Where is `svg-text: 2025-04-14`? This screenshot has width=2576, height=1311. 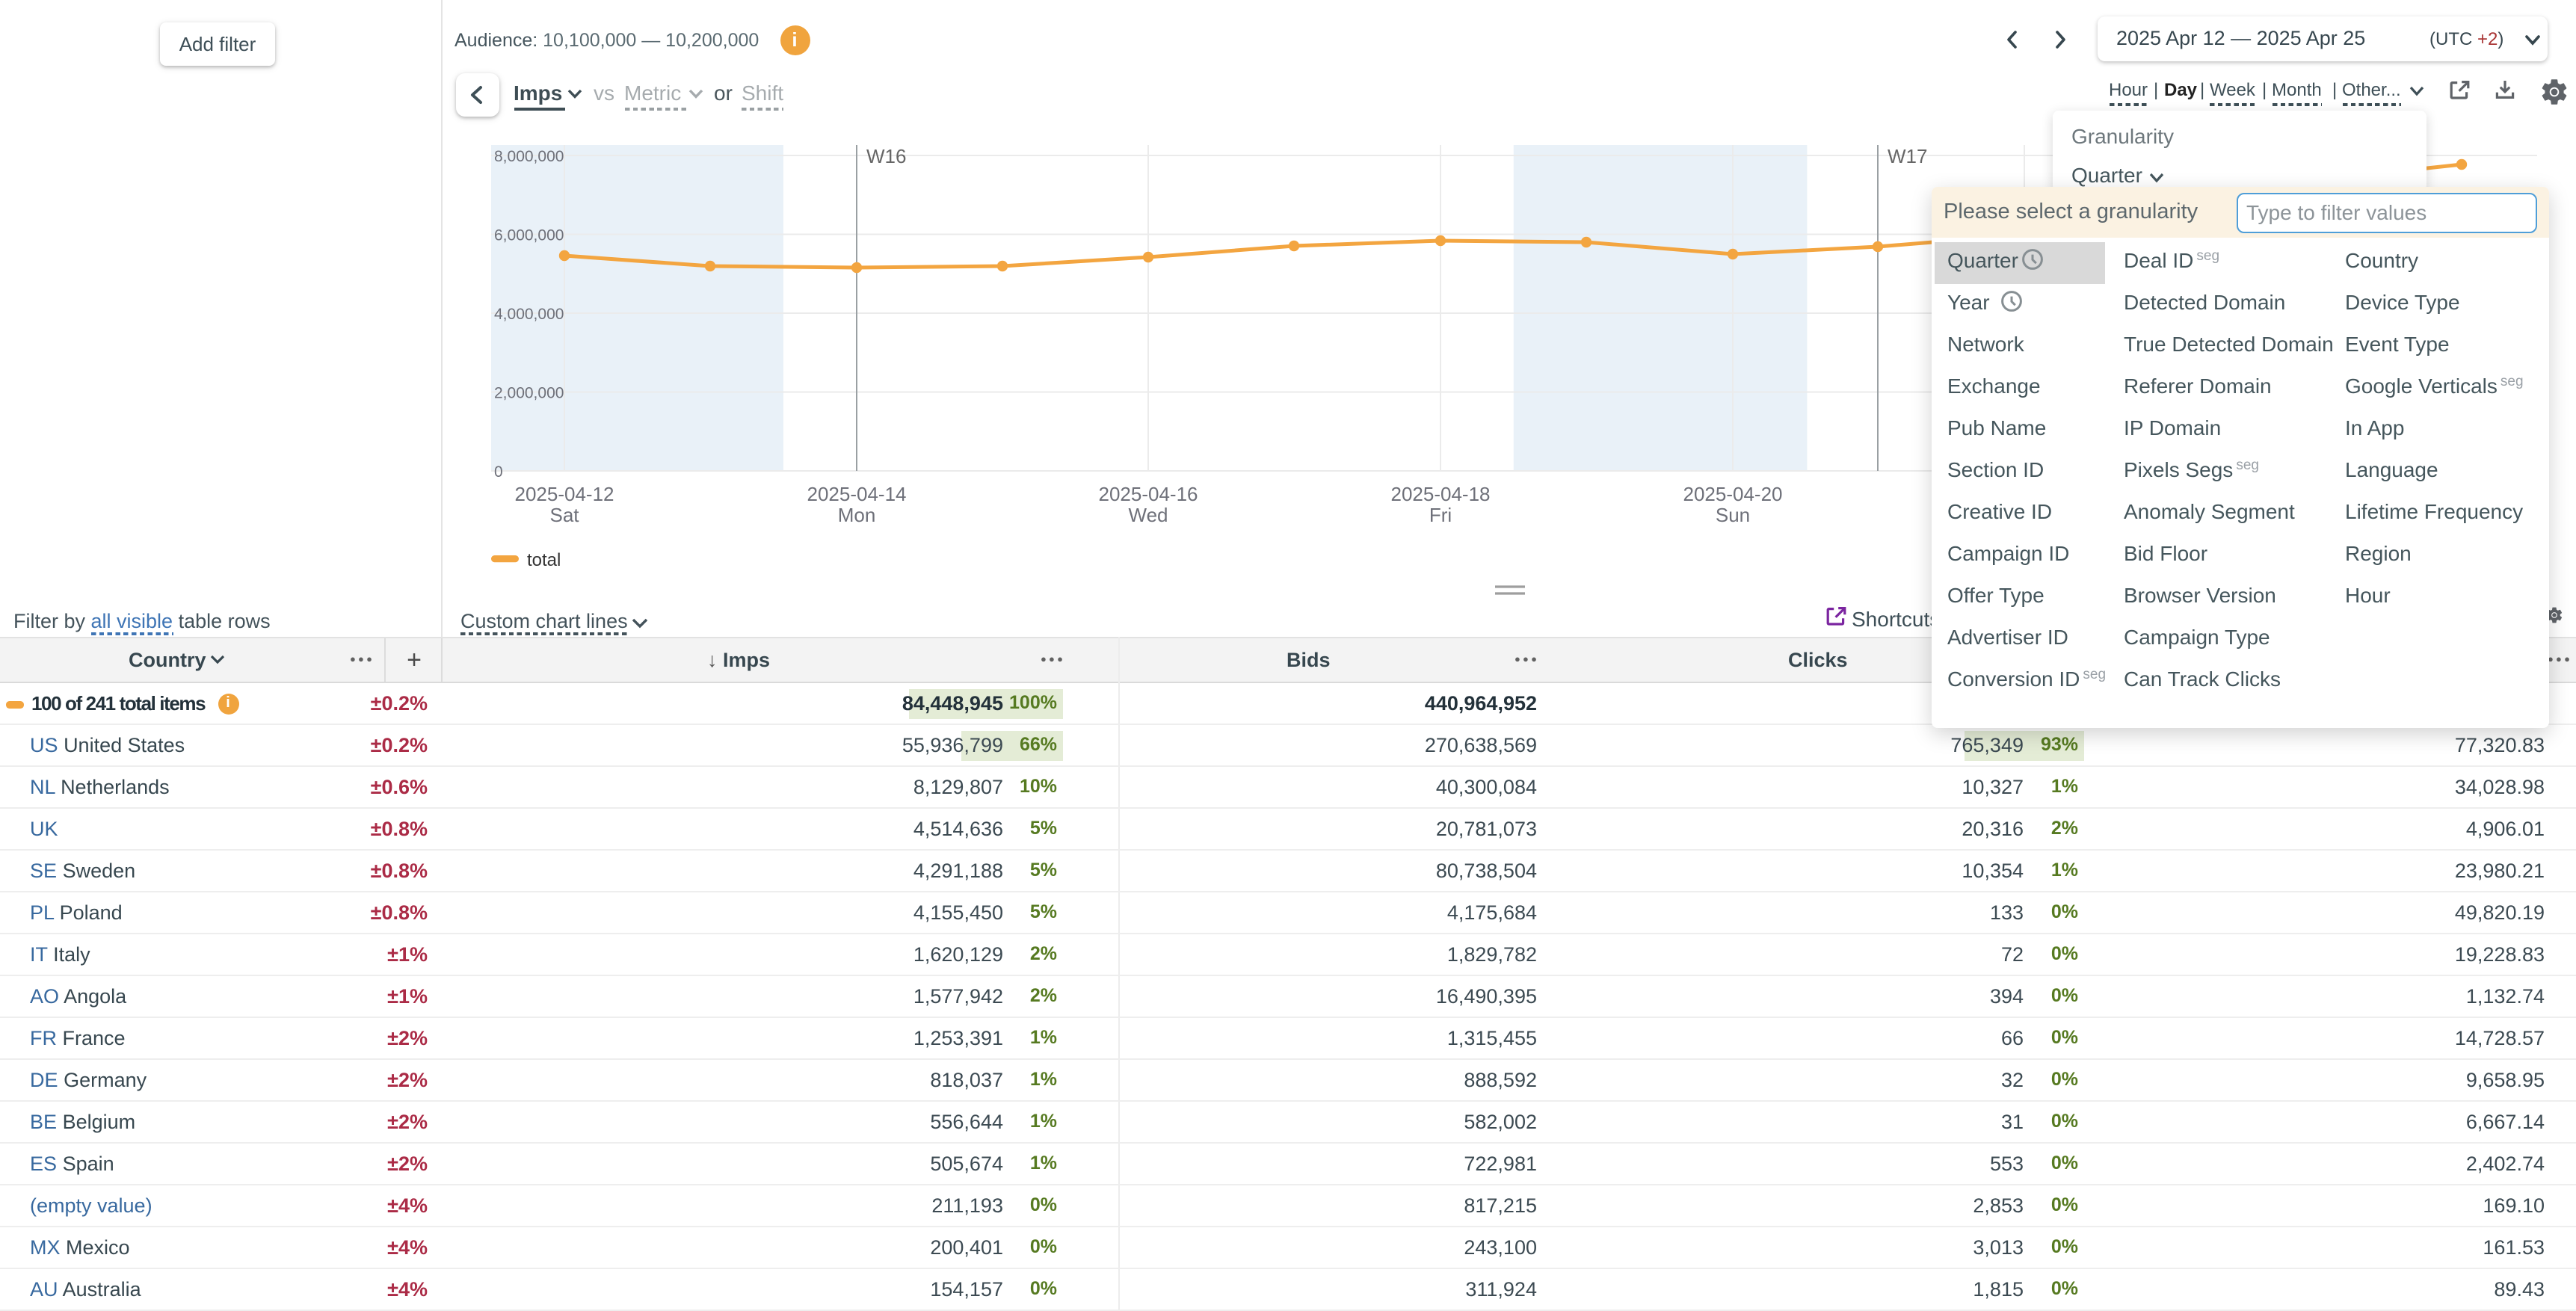 svg-text: 2025-04-14 is located at coordinates (857, 494).